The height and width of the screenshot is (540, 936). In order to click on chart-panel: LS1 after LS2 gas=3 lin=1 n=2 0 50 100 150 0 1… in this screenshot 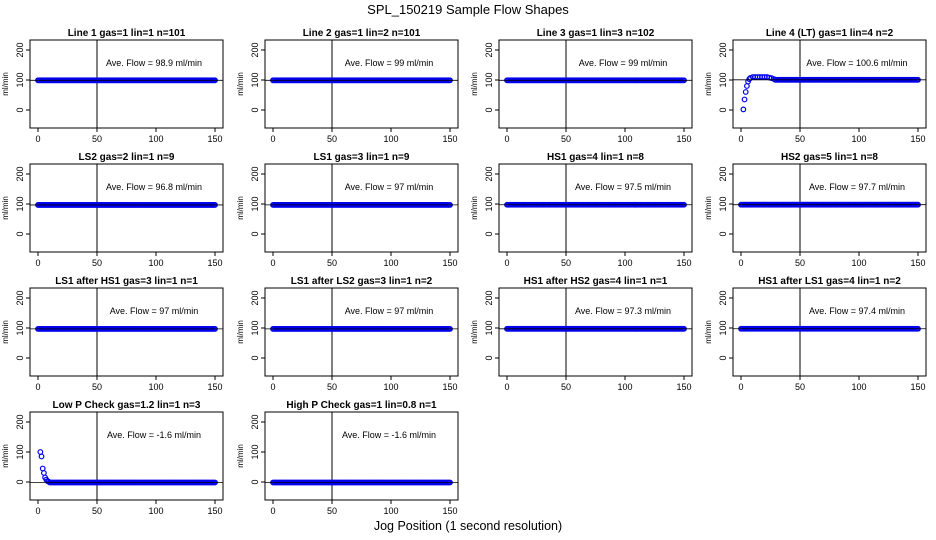, I will do `click(347, 334)`.